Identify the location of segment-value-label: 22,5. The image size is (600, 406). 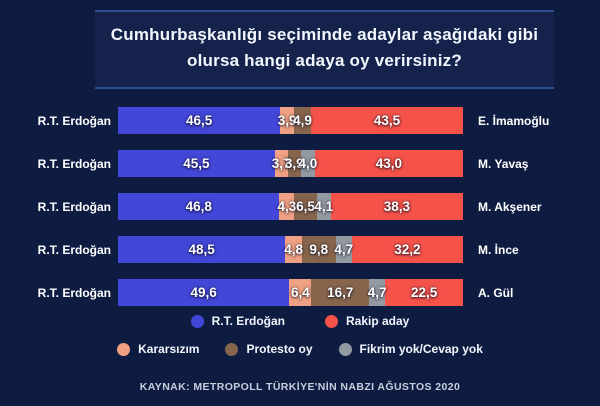
(424, 292).